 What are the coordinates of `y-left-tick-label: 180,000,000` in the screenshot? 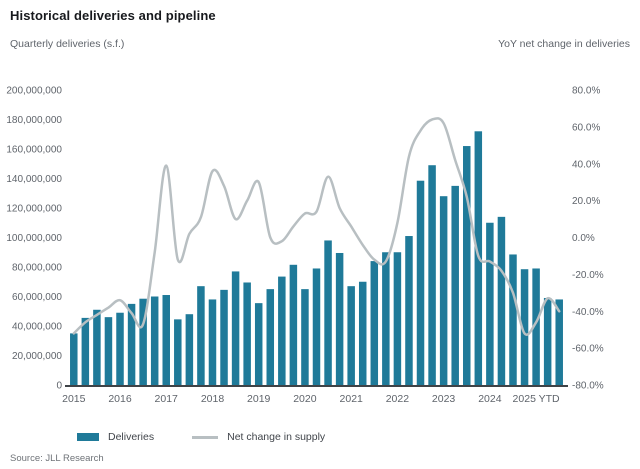 It's located at (34, 120).